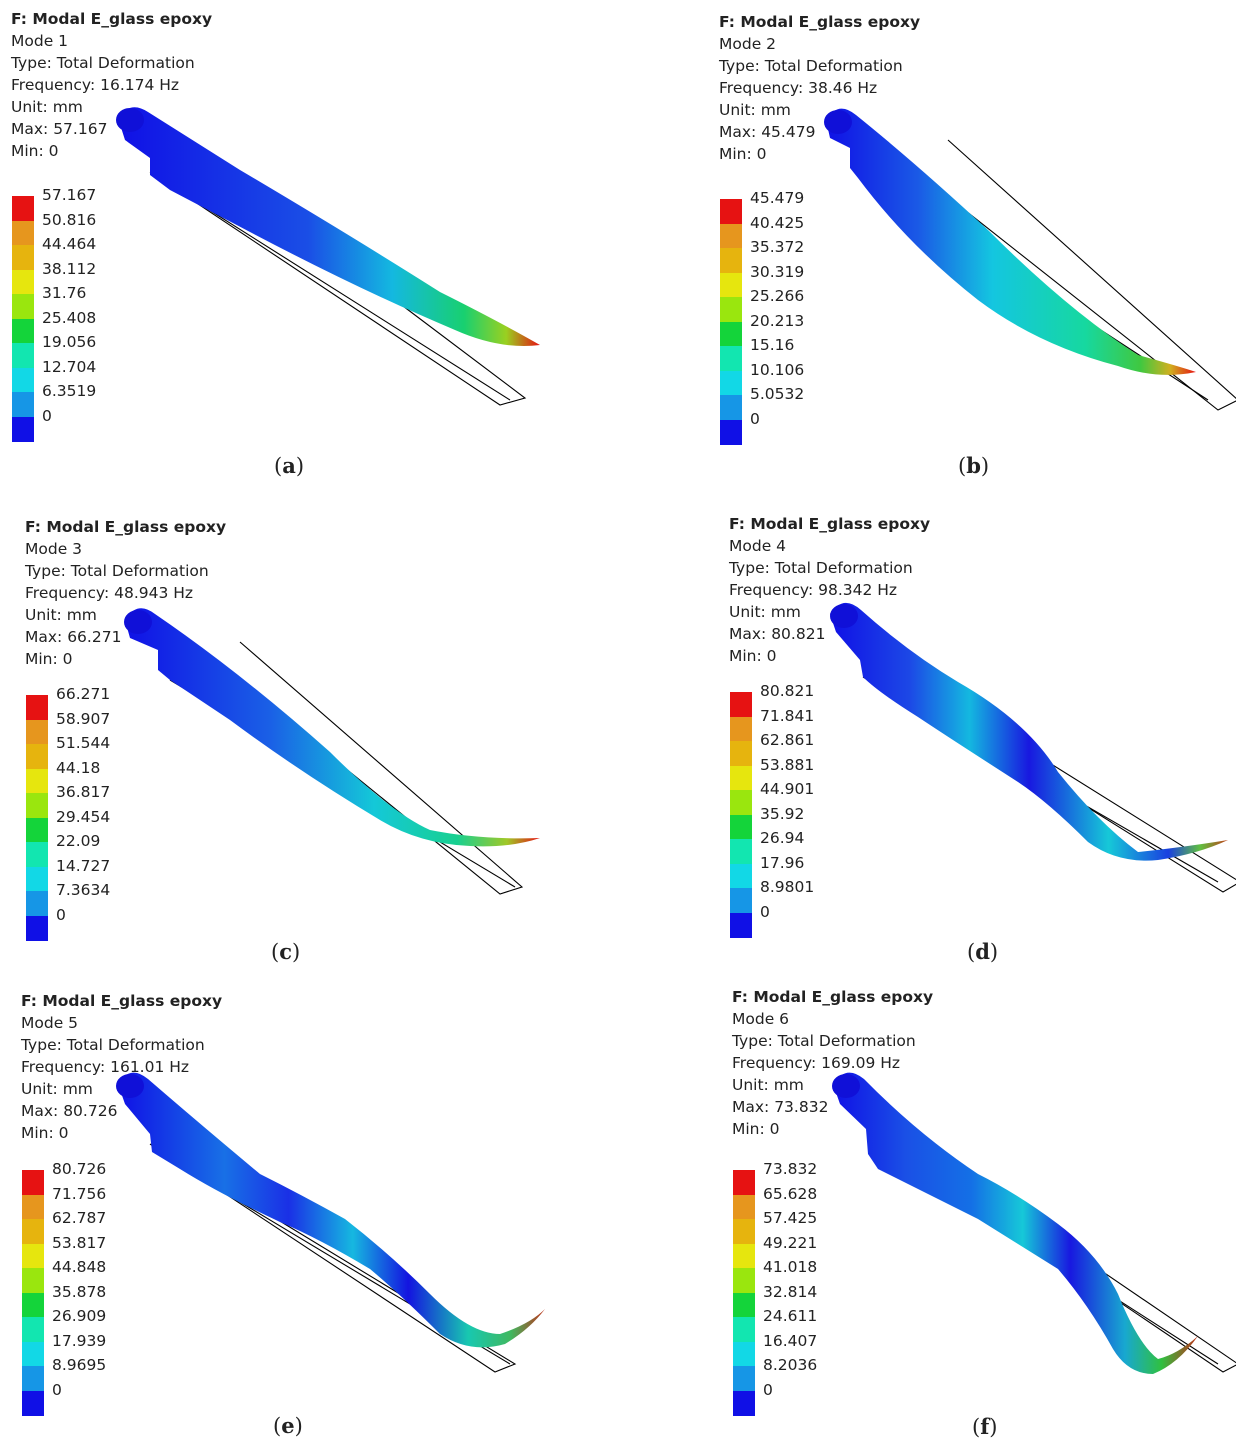 The width and height of the screenshot is (1236, 1446). Describe the element at coordinates (790, 1267) in the screenshot. I see `legend-tick-label: 41.018` at that location.